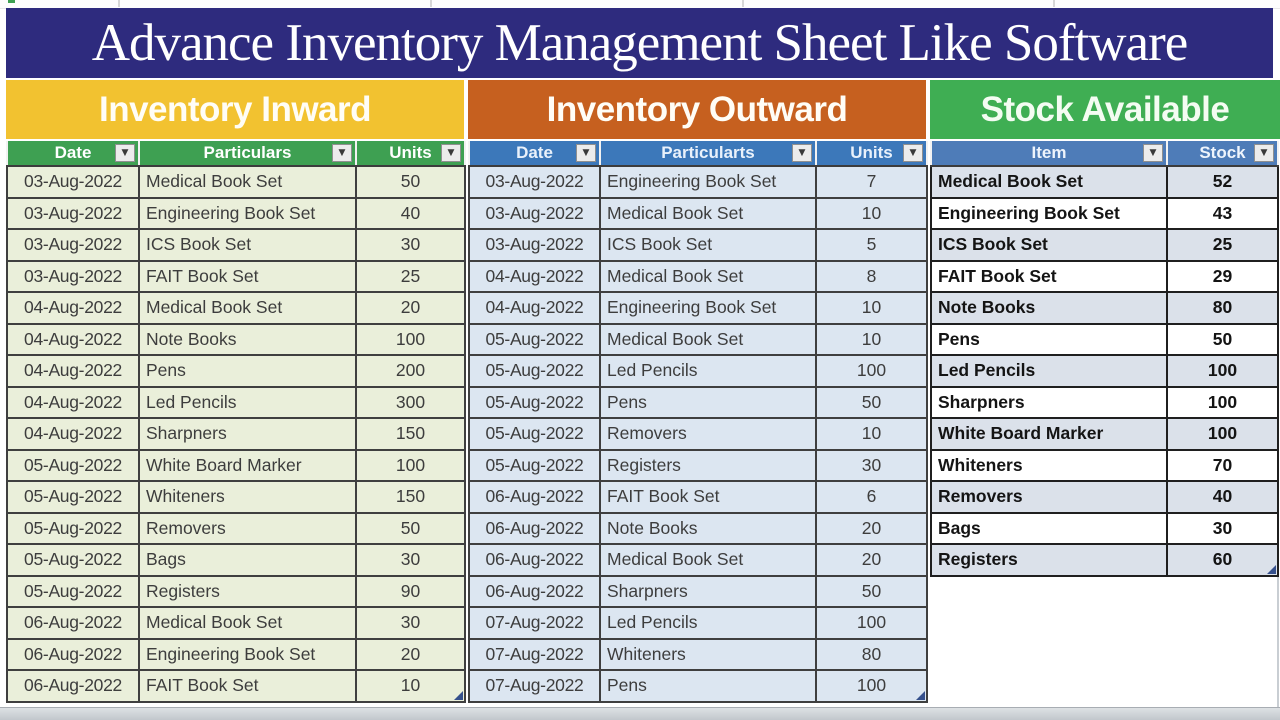 The height and width of the screenshot is (720, 1280). I want to click on inward-particulars-filter-button: ▼, so click(342, 153).